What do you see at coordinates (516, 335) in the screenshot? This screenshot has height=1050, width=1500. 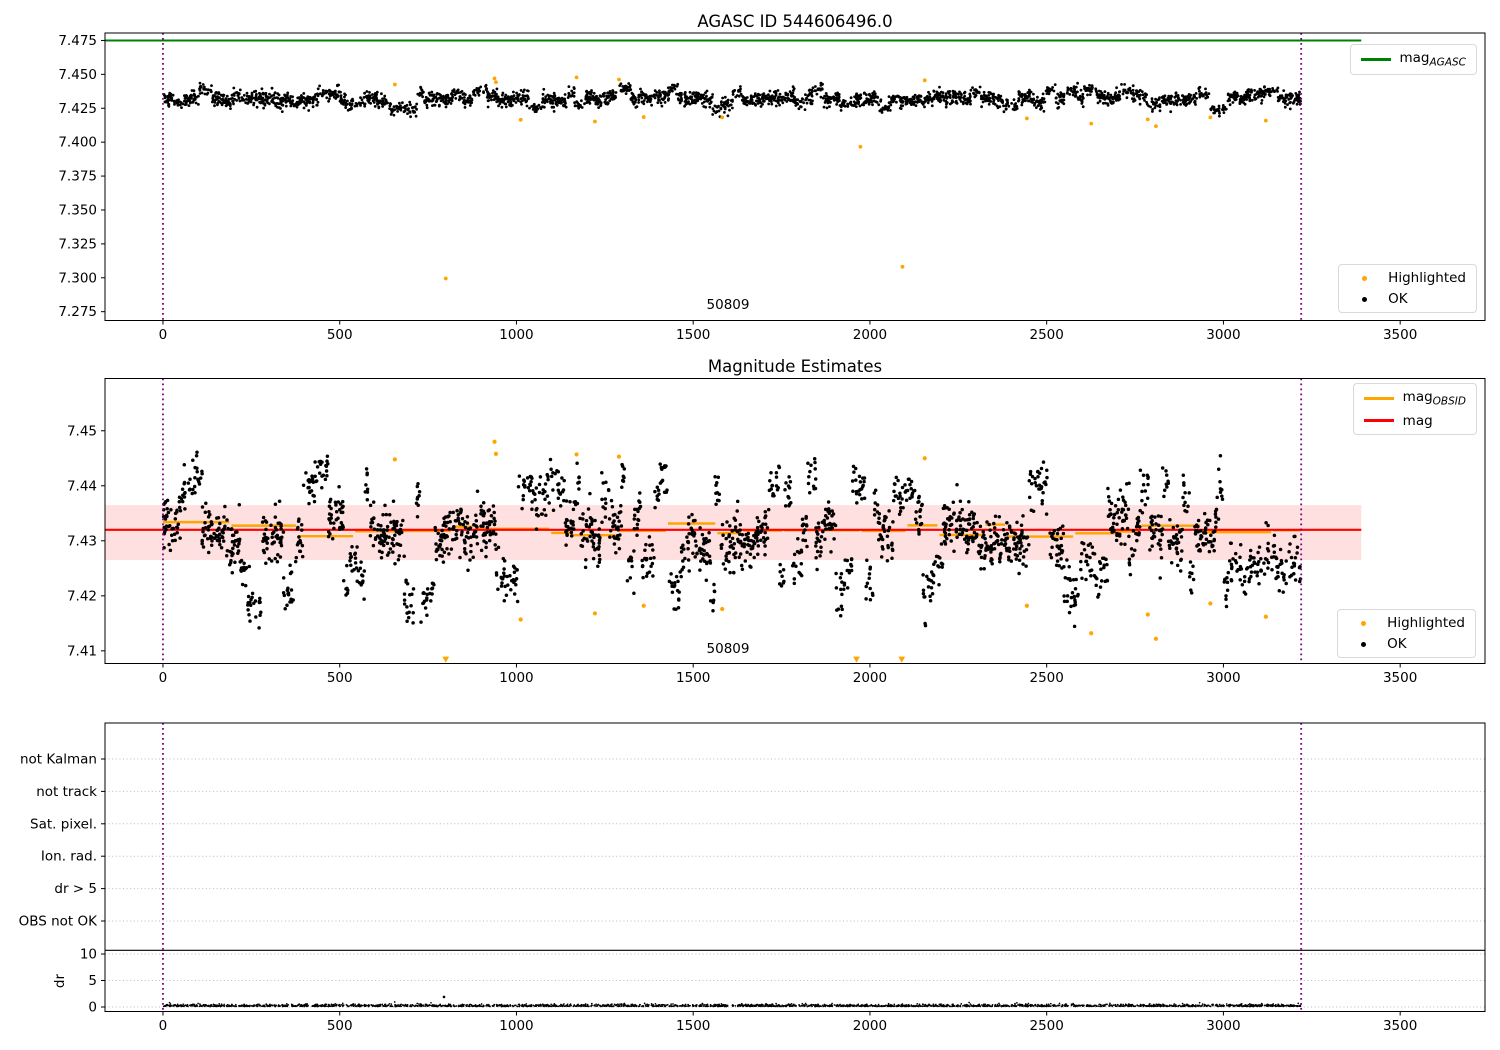 I see `svg-text: 1000` at bounding box center [516, 335].